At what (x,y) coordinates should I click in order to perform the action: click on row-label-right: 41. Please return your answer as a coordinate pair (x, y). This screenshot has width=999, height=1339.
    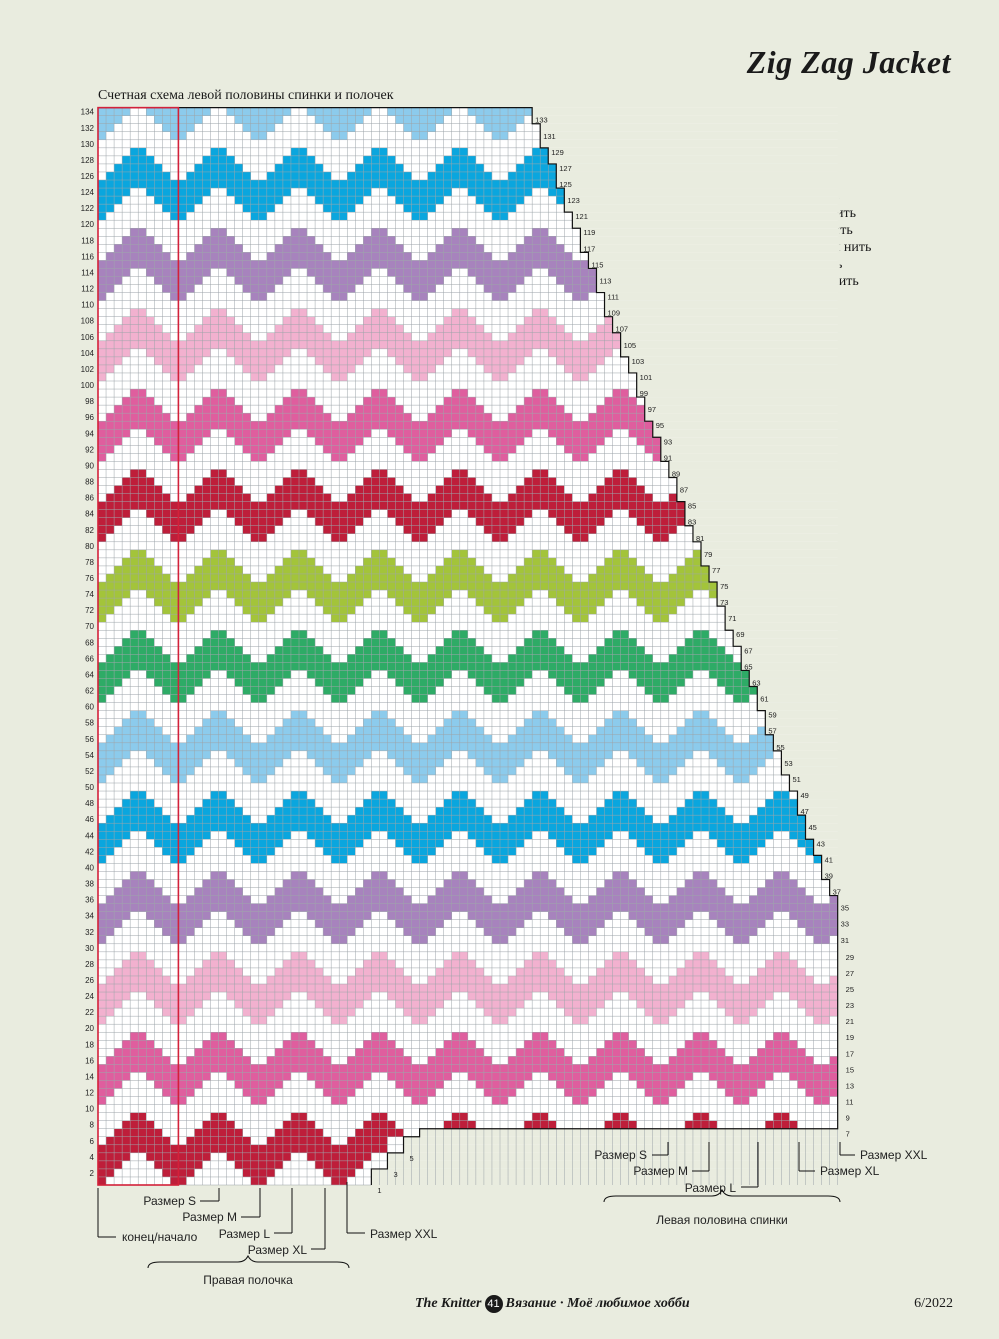
    Looking at the image, I should click on (829, 859).